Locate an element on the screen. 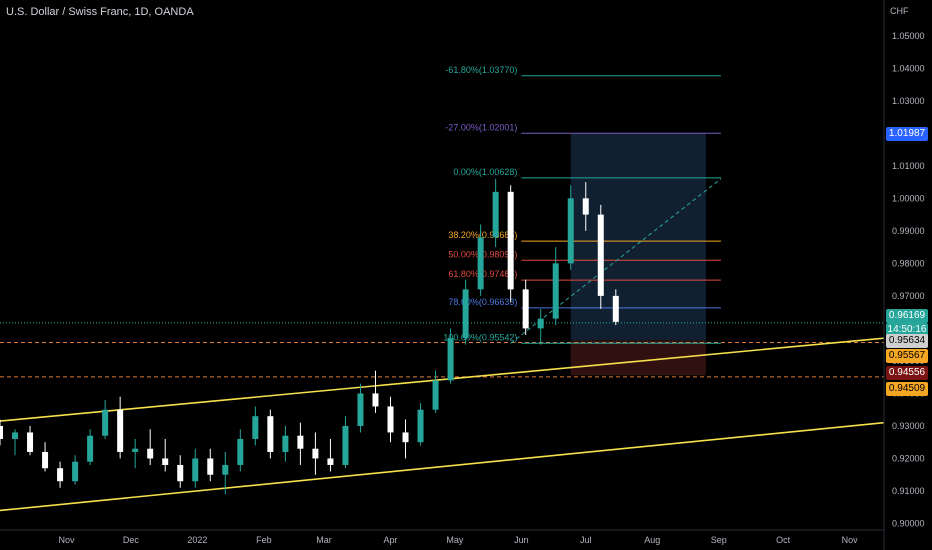  price-tag: 0.94509 is located at coordinates (907, 388).